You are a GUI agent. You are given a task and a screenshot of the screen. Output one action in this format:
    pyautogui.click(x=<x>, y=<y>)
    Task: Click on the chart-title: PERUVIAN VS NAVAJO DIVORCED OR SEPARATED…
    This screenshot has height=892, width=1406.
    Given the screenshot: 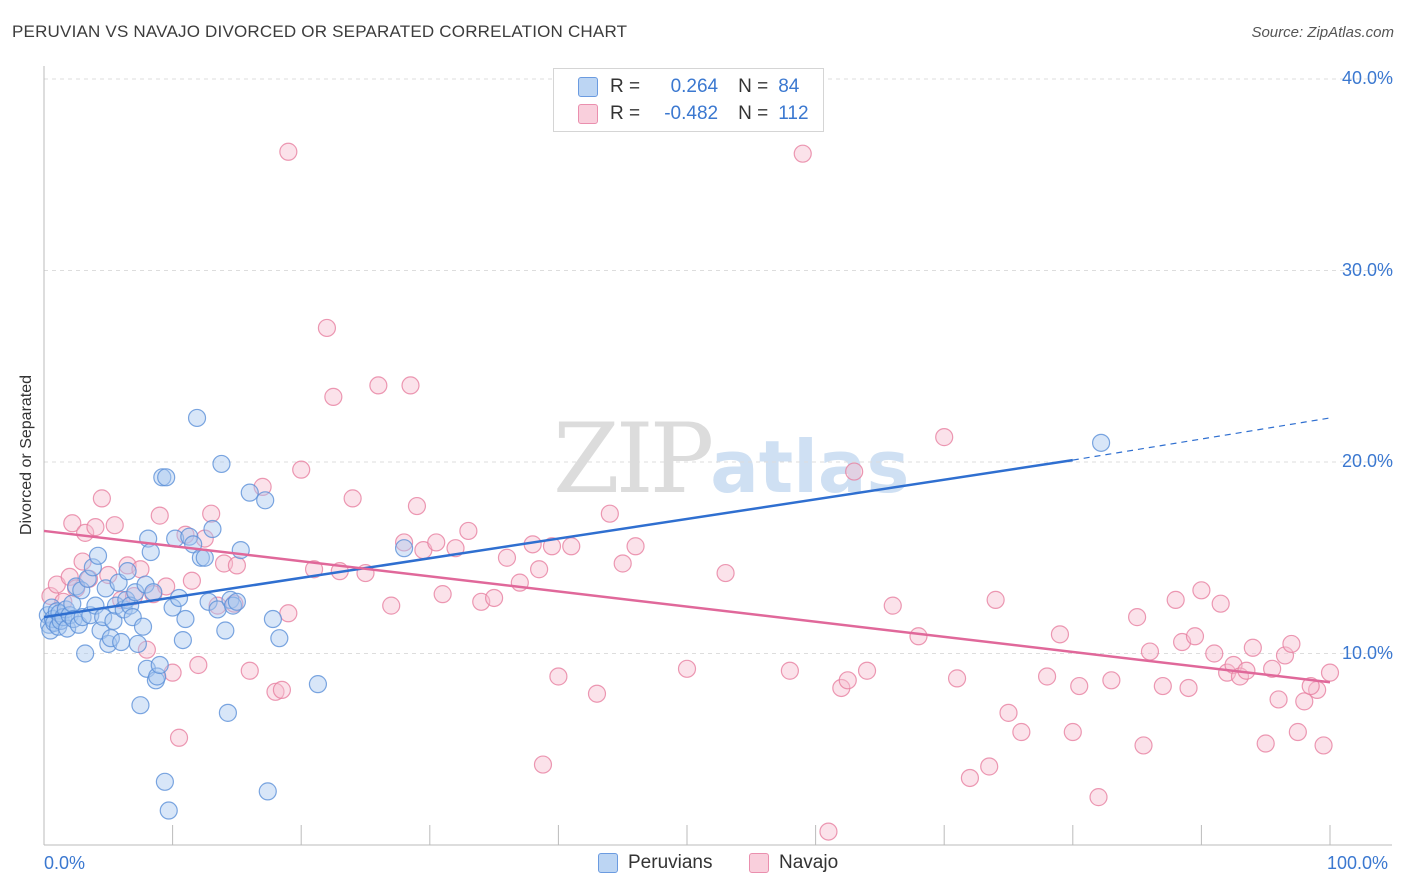 What is the action you would take?
    pyautogui.click(x=320, y=31)
    